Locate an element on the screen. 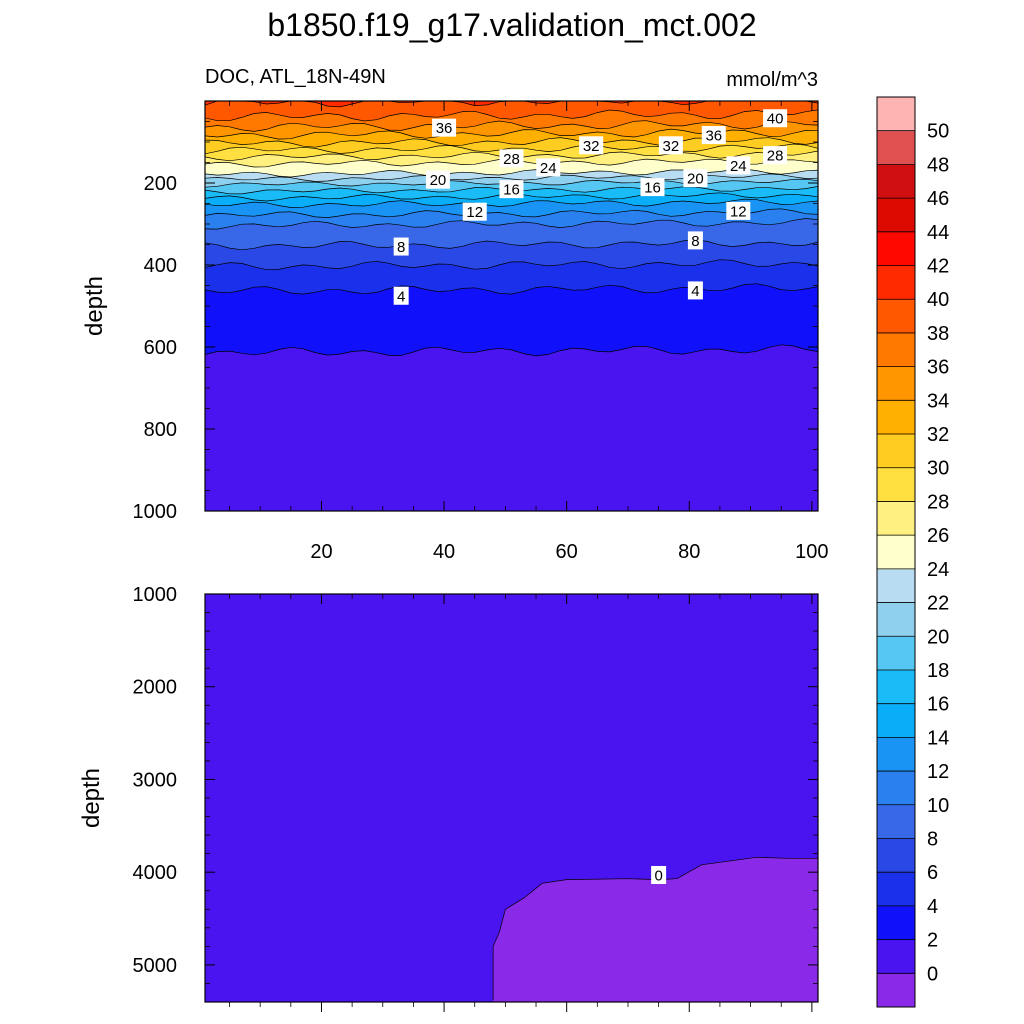  contour-label-28: 28 is located at coordinates (511, 158).